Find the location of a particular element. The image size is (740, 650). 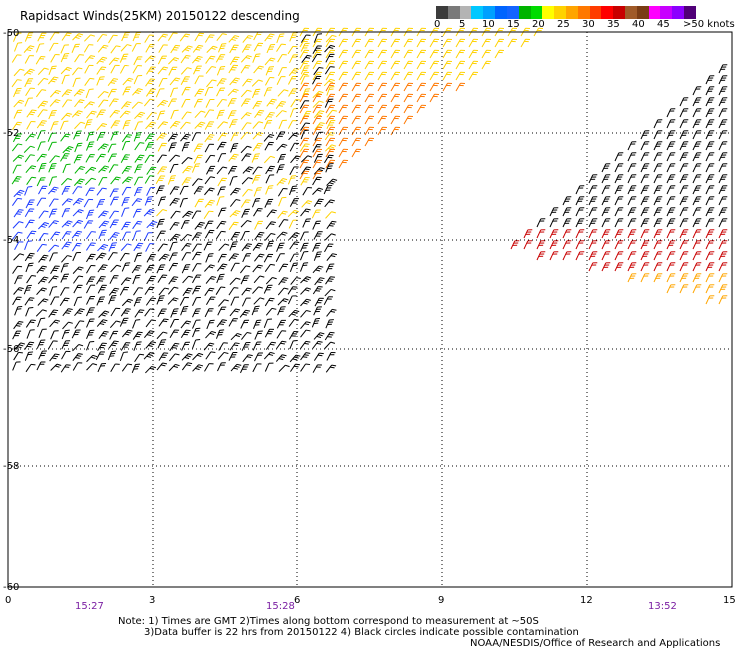

lat-label: -58 is located at coordinates (11, 466).